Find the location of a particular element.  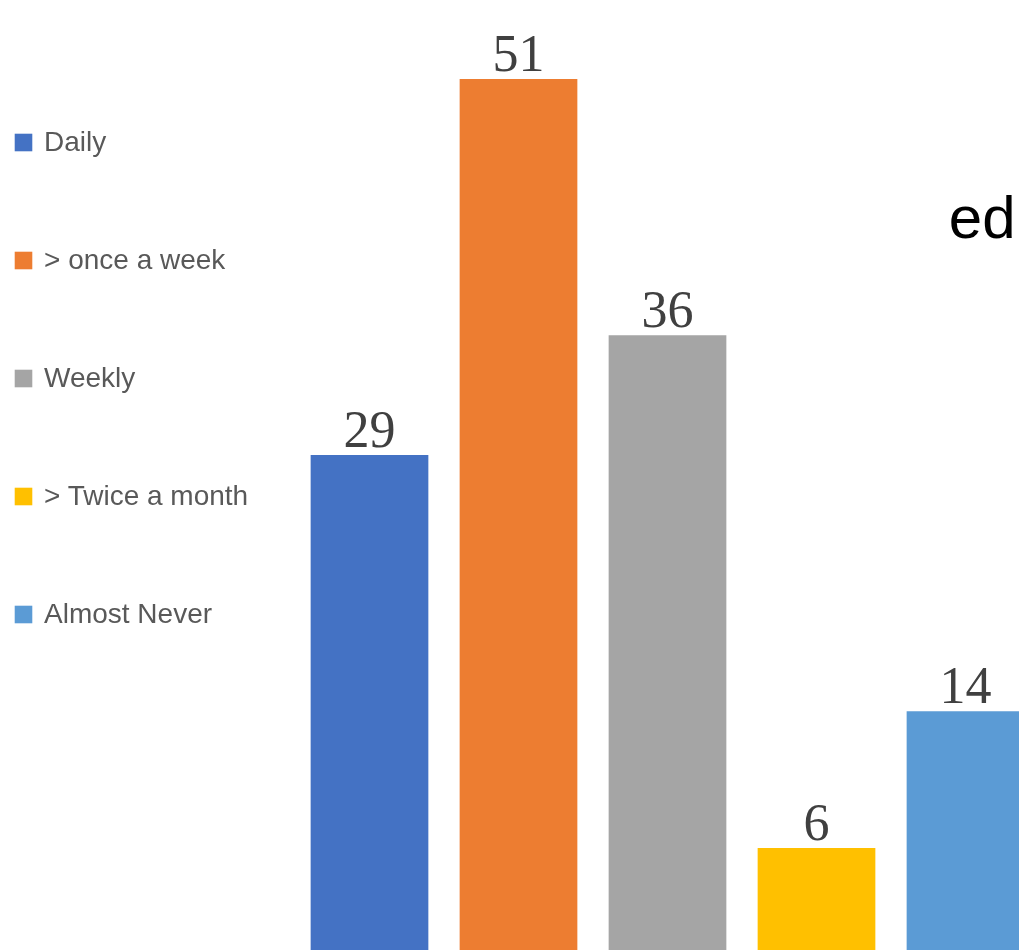

data-label: 6 is located at coordinates (816, 822).